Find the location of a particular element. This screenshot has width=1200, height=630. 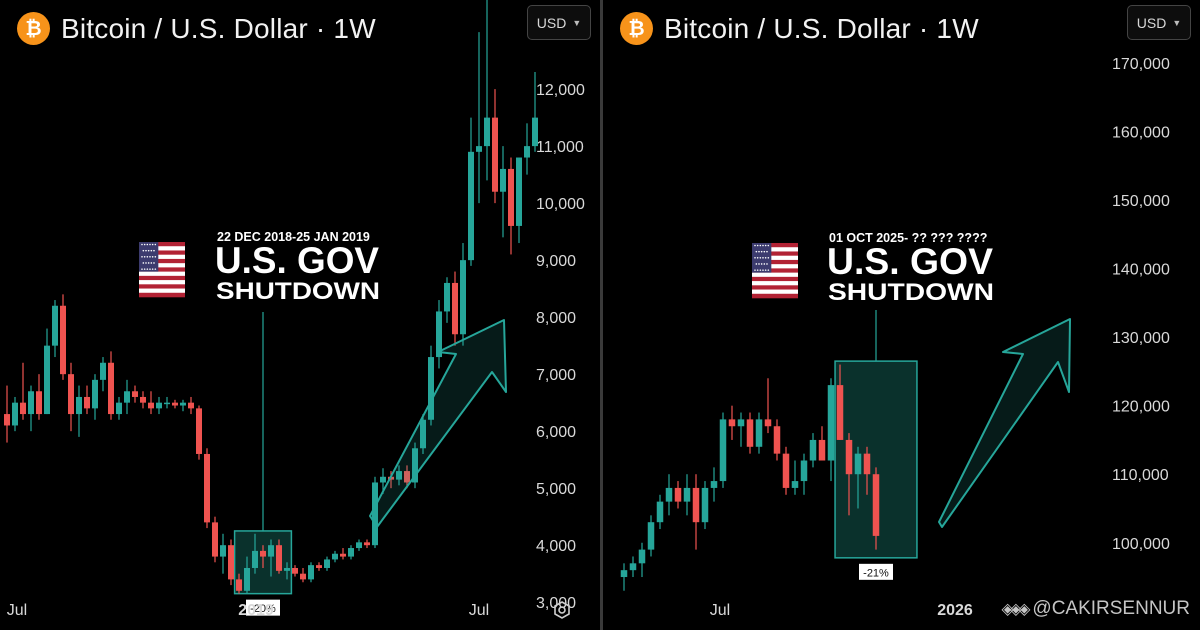

y-tick-label: 10,000 is located at coordinates (560, 204).